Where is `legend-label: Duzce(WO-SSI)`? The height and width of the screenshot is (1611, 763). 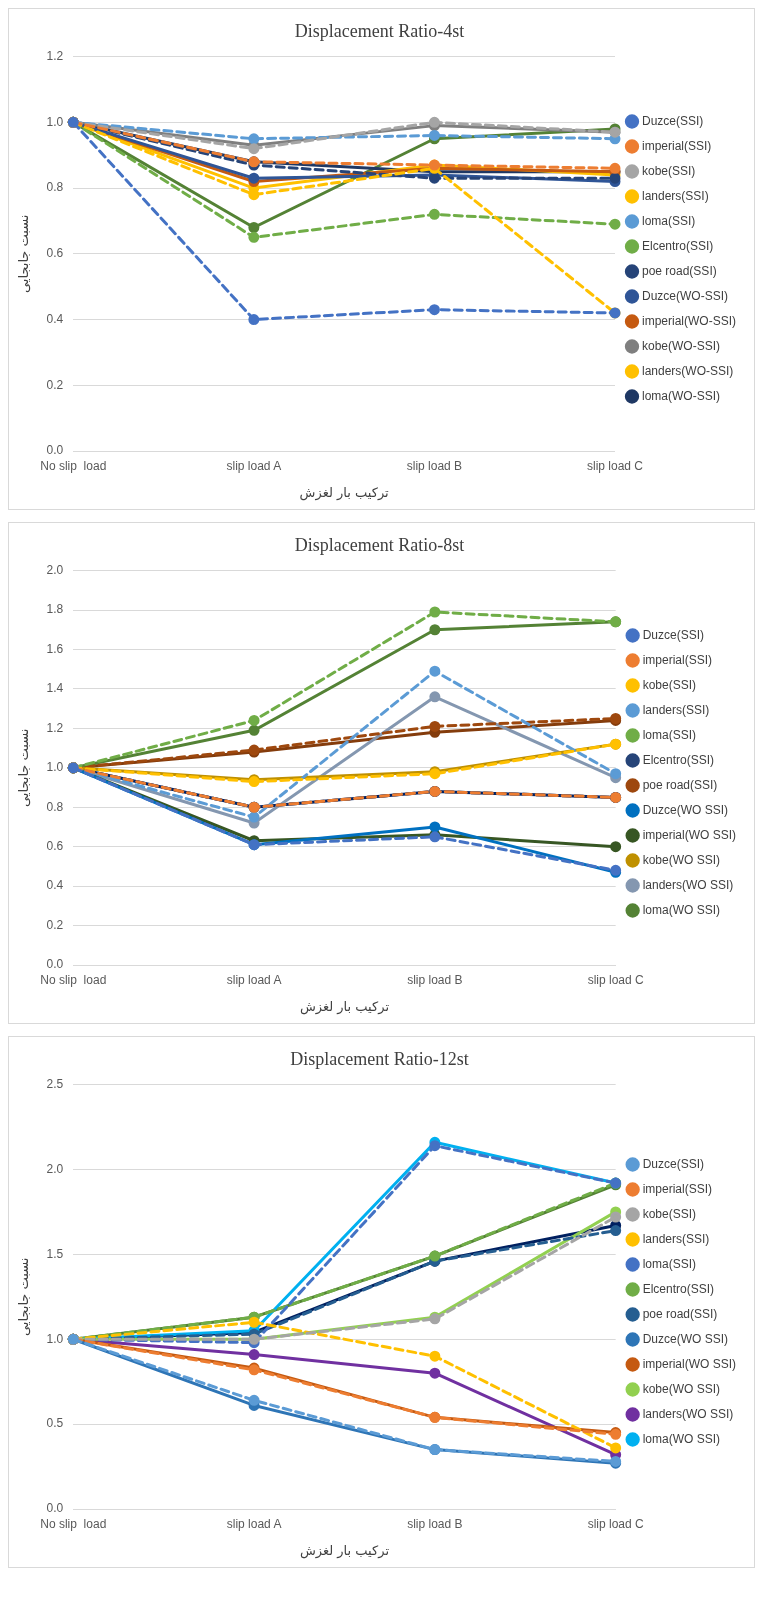 legend-label: Duzce(WO-SSI) is located at coordinates (685, 295).